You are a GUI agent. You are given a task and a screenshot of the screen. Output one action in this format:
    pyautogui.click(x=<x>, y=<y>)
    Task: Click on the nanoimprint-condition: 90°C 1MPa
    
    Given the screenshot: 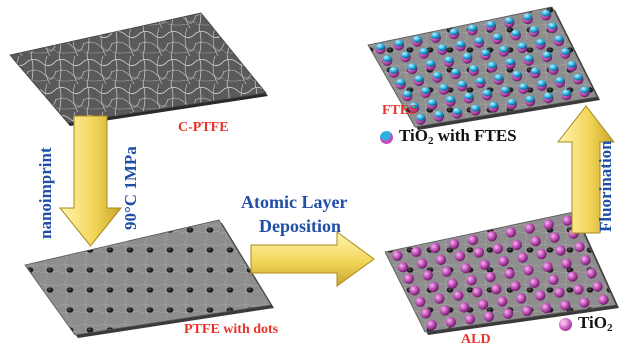 What is the action you would take?
    pyautogui.click(x=130, y=188)
    